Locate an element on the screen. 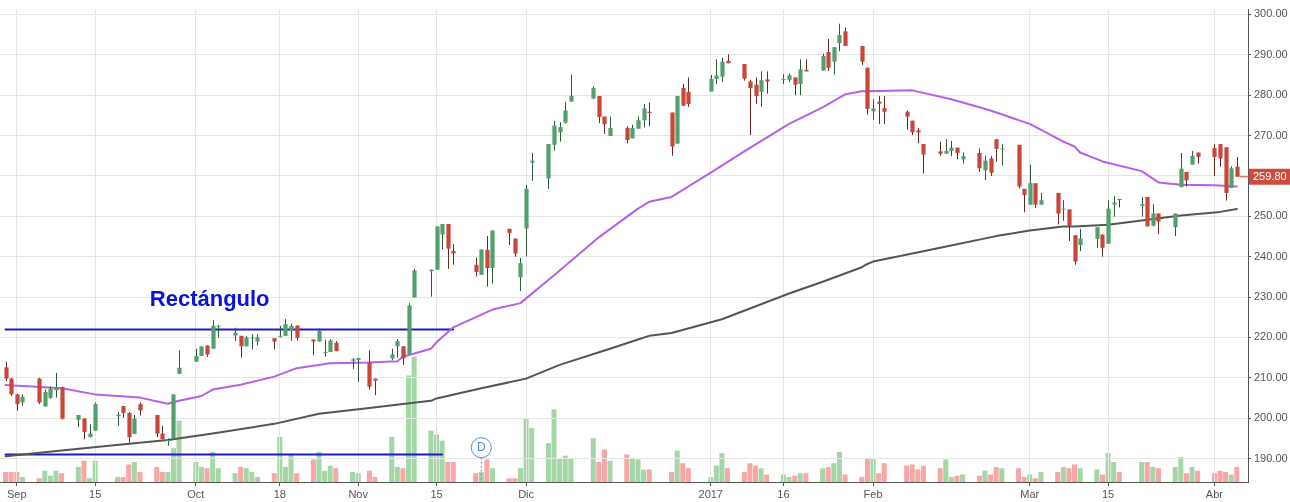 The image size is (1290, 502). y-tick-label: 280.00 is located at coordinates (1271, 94).